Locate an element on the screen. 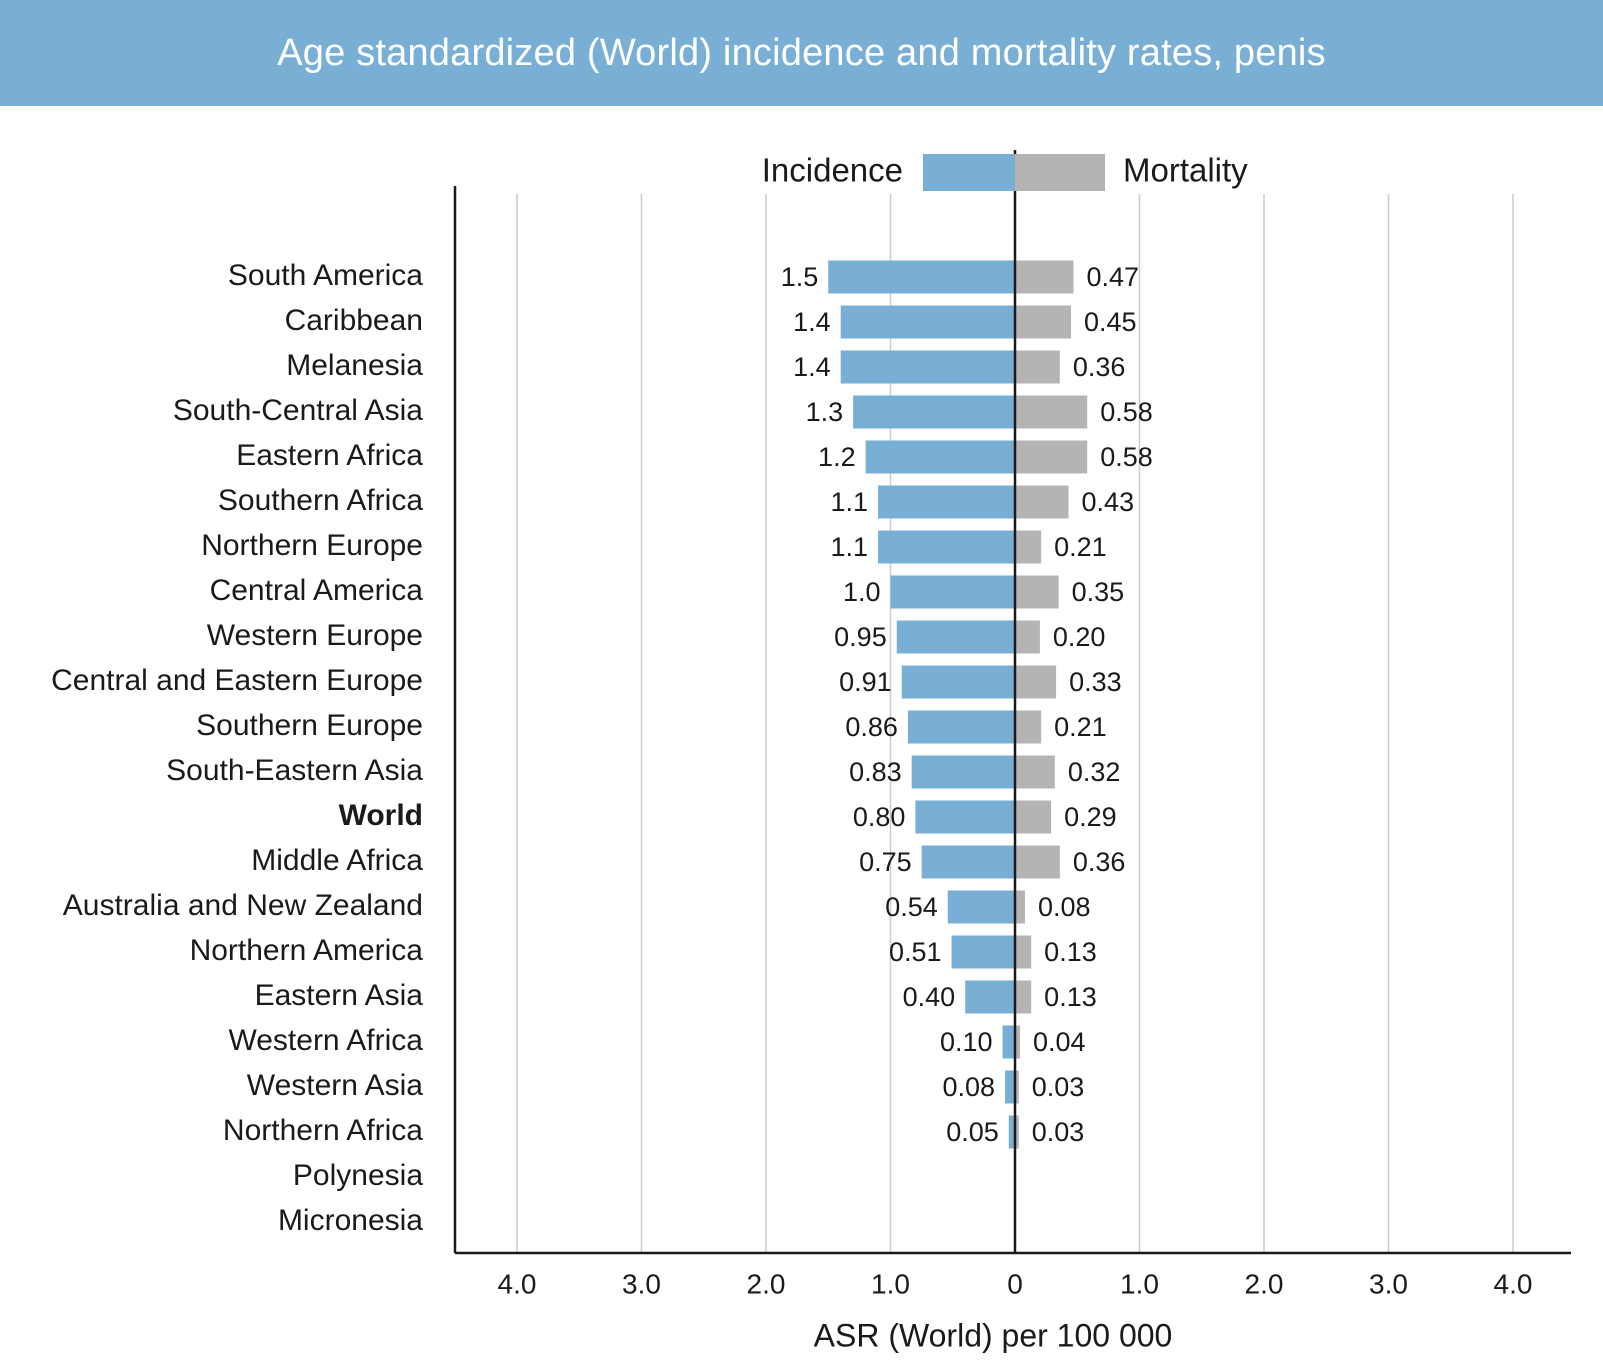 Image resolution: width=1603 pixels, height=1365 pixels. mortality-value-label: 0.35 is located at coordinates (1098, 592).